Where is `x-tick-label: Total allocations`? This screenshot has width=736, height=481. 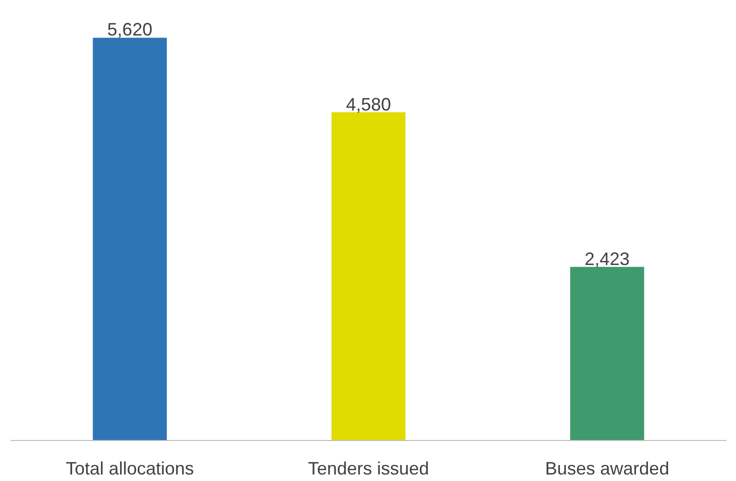
x-tick-label: Total allocations is located at coordinates (130, 468).